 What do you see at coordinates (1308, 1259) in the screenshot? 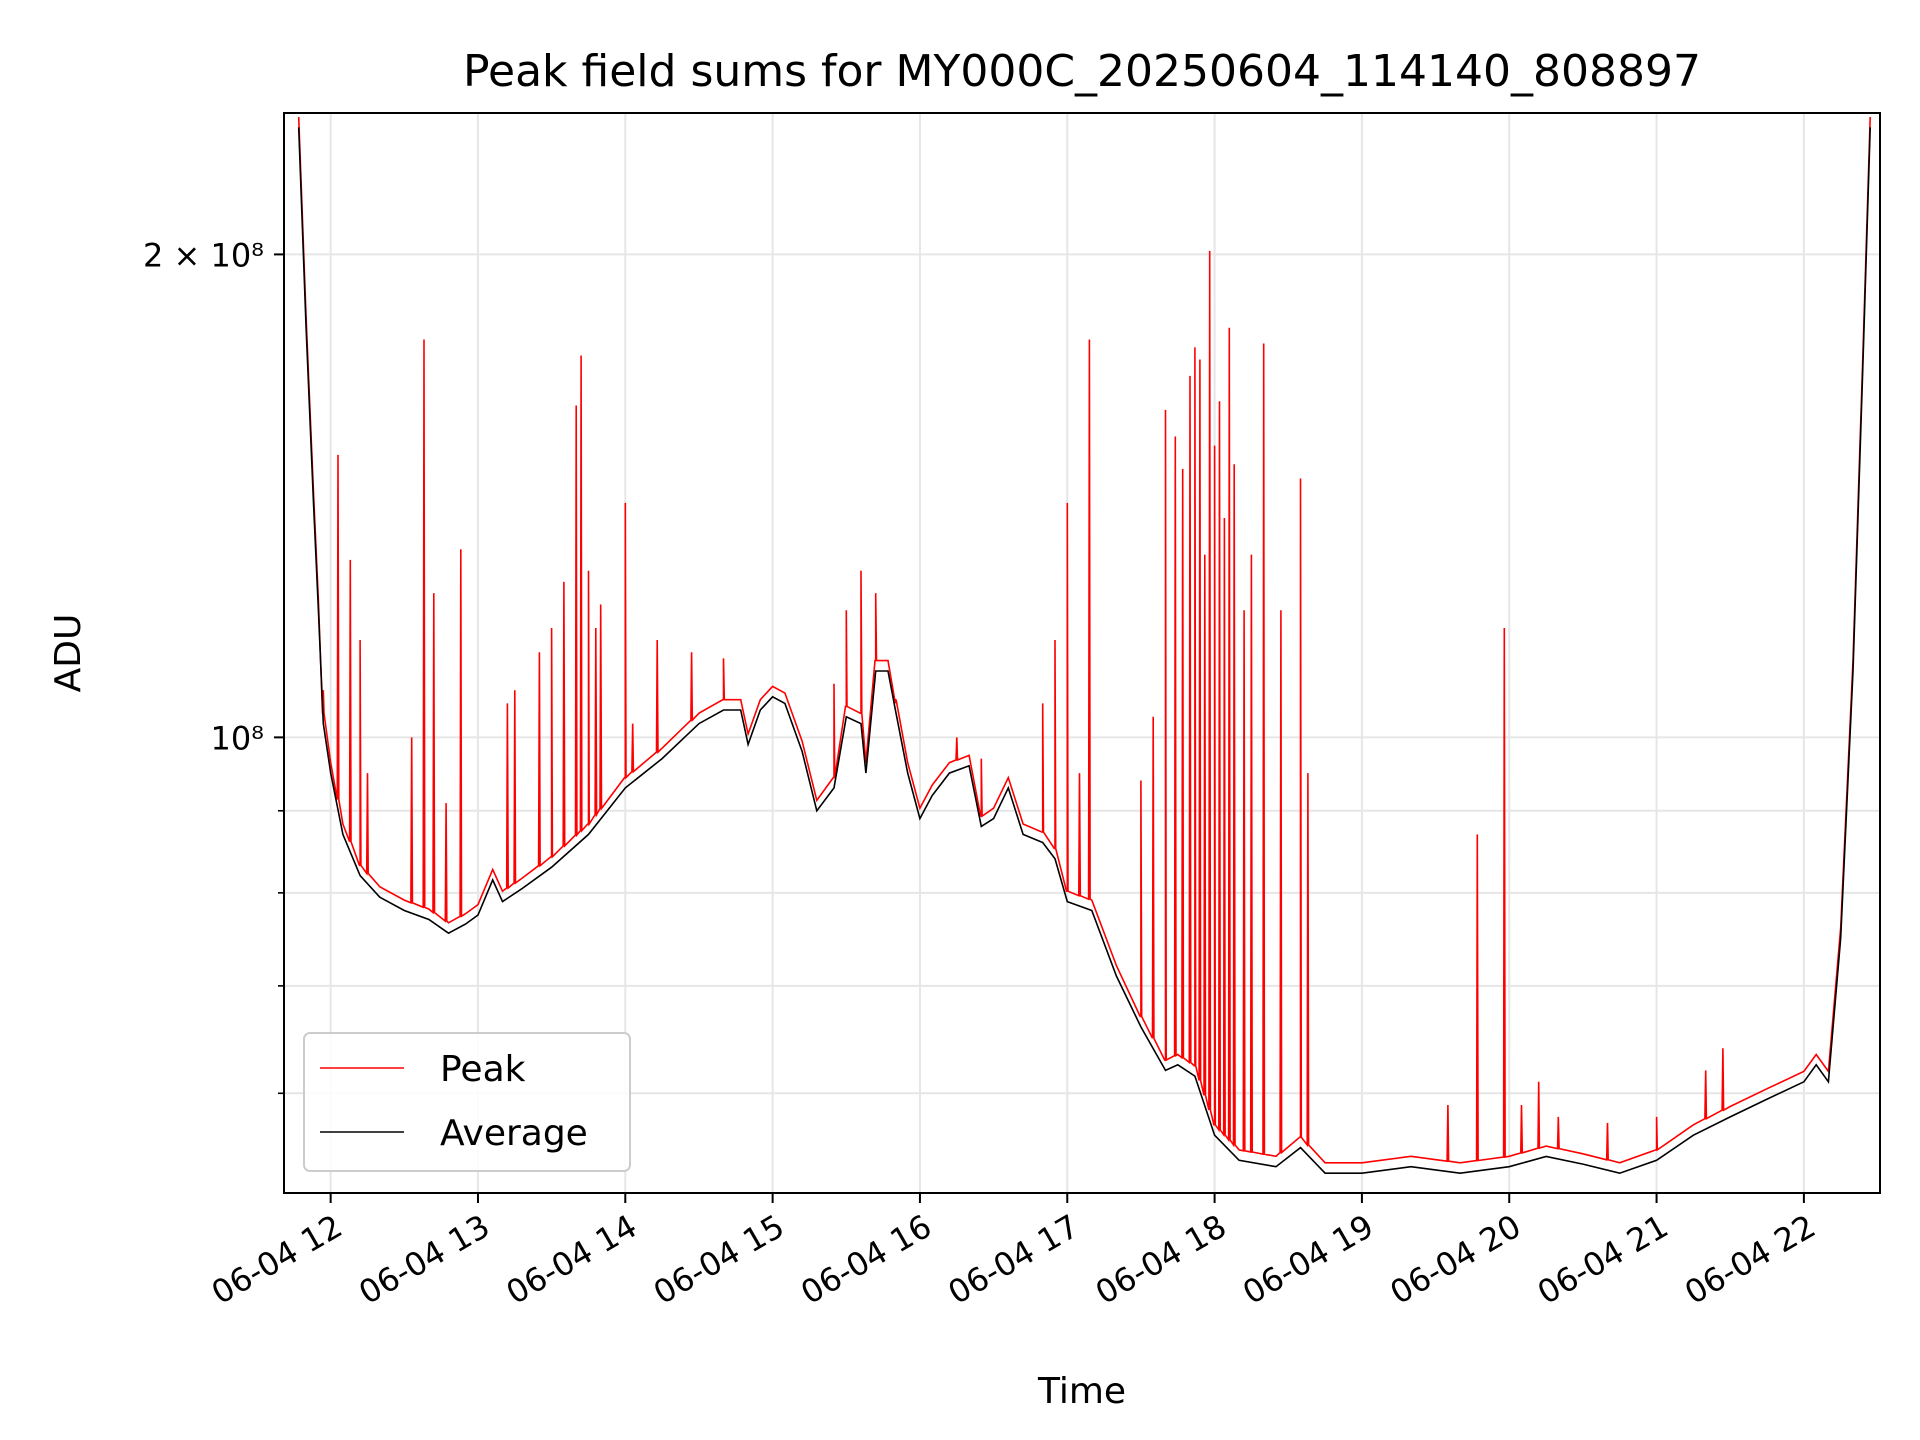
I see `x-tick-label: 06-04 19` at bounding box center [1308, 1259].